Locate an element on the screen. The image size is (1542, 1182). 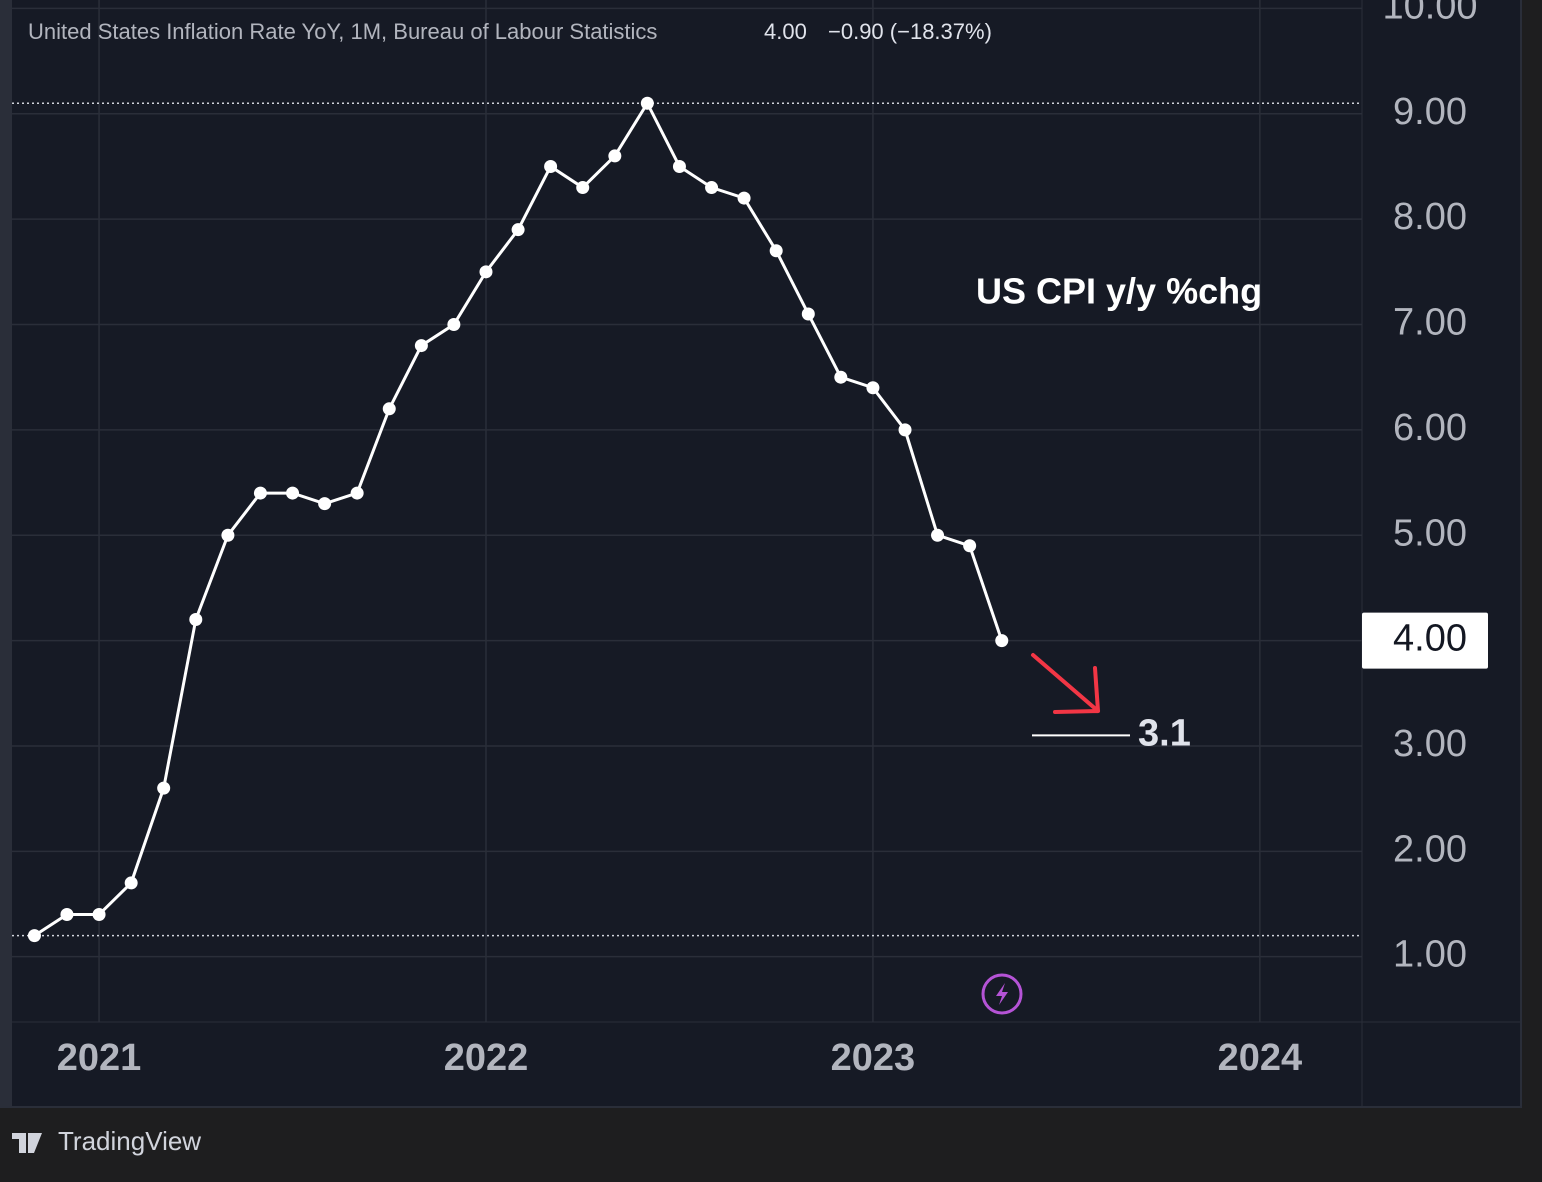
y-tick-label: 1.00 is located at coordinates (1430, 955).